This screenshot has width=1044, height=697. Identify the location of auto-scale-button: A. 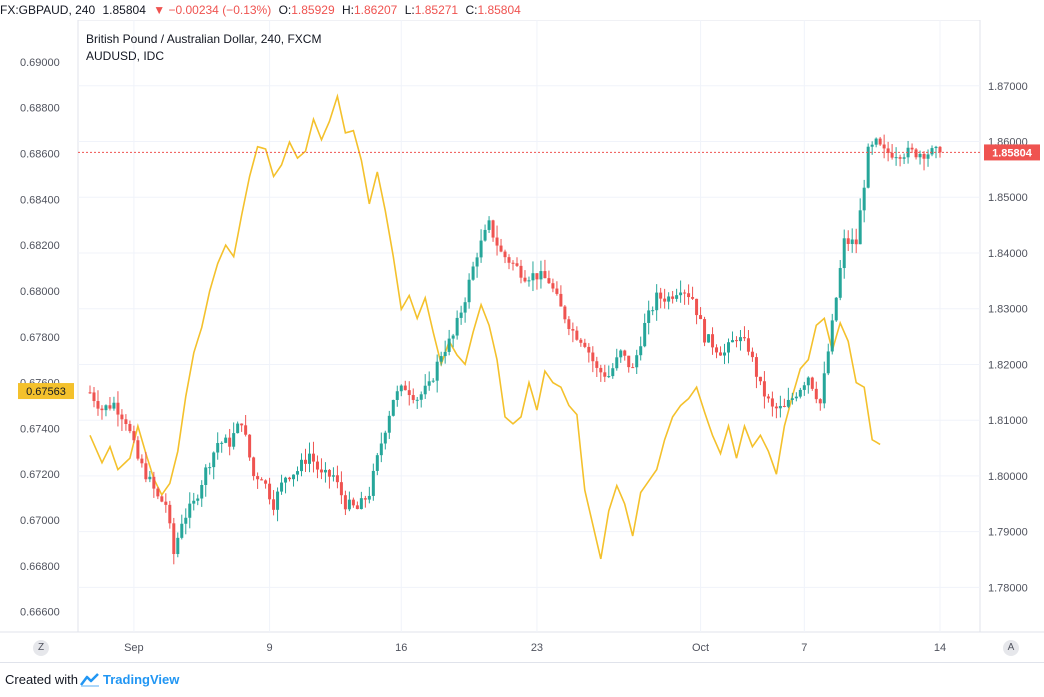
(1011, 648).